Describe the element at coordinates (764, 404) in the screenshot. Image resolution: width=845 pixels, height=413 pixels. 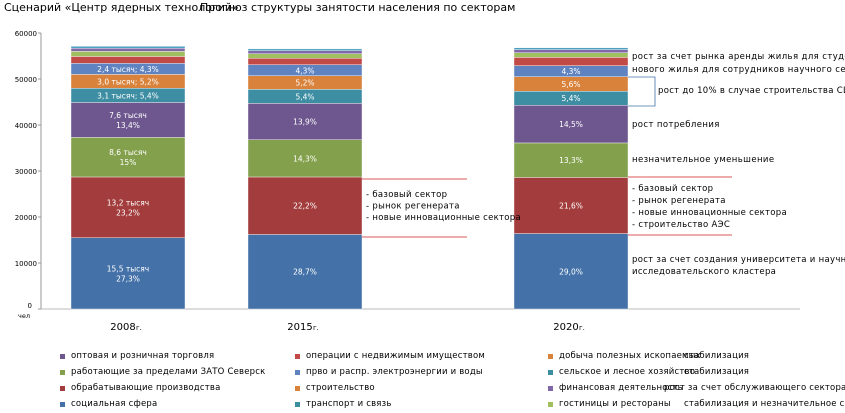
I see `legend-overlay-annotation: стабилизация и незначительное сокращение` at that location.